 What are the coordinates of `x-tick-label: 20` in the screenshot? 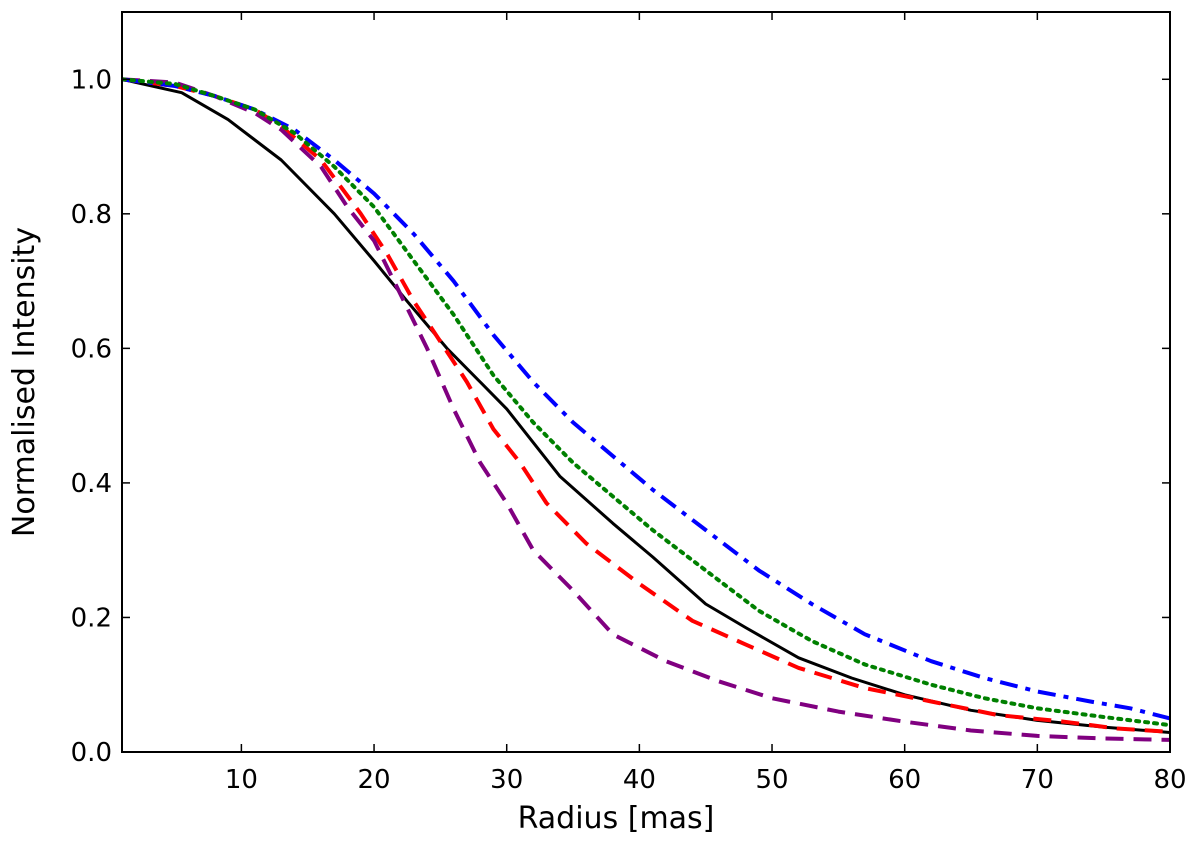 It's located at (374, 780).